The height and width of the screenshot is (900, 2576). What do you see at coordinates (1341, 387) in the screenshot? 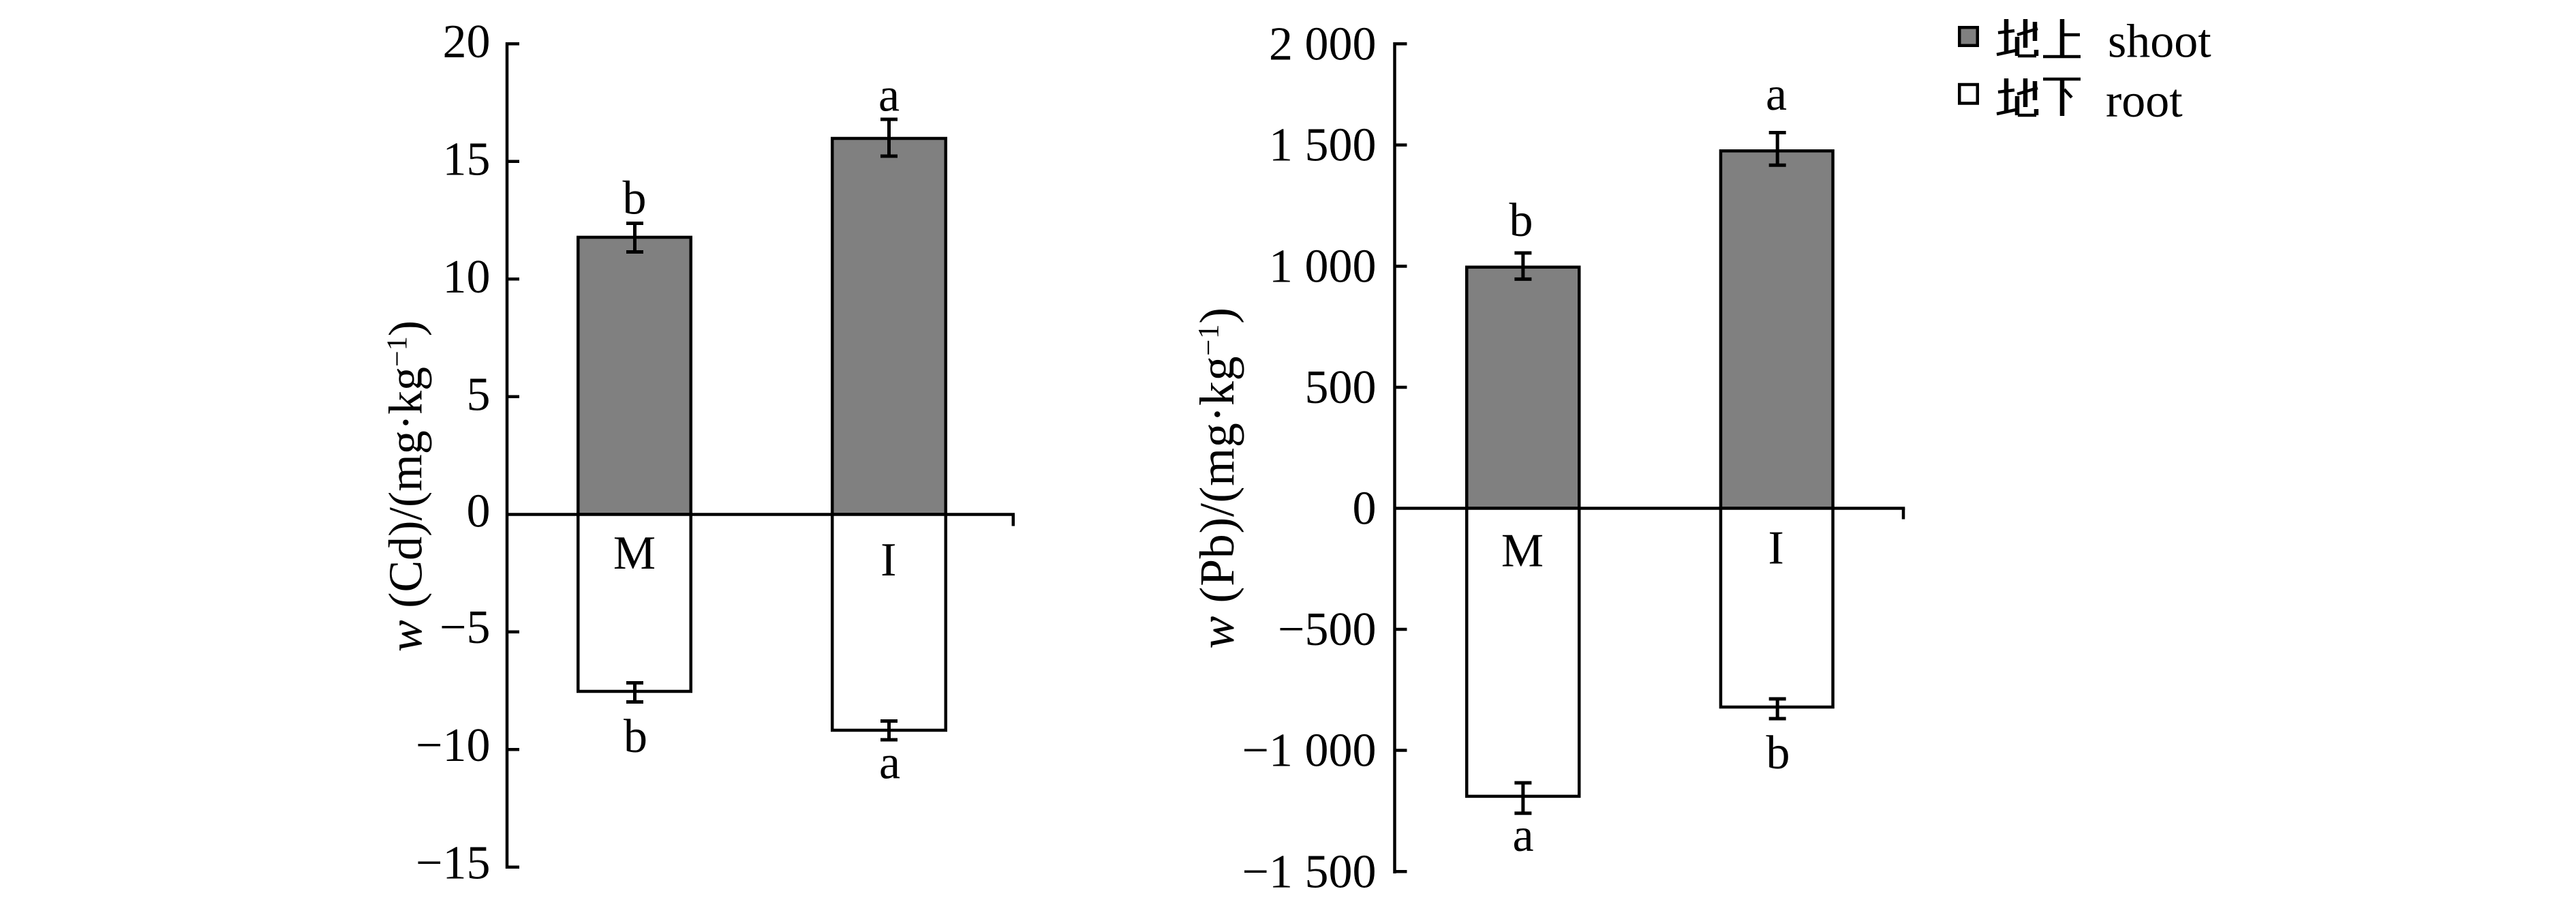
I see `svg-text: 500` at bounding box center [1341, 387].